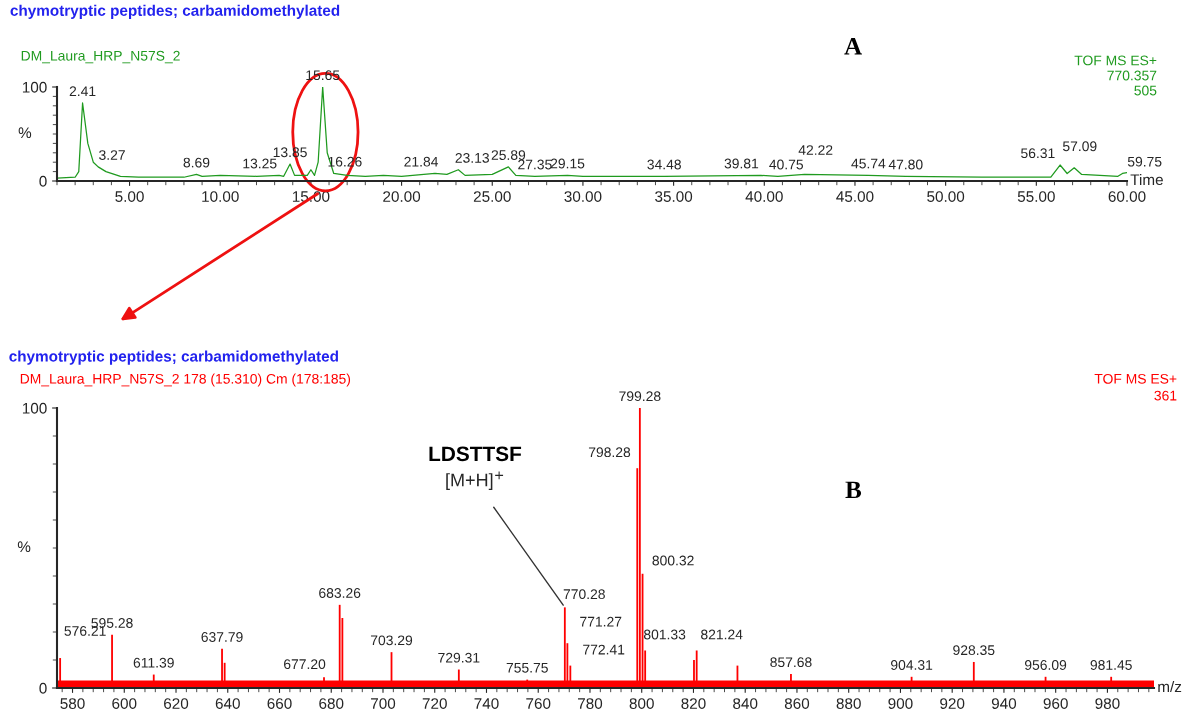 This screenshot has width=1189, height=713. I want to click on x-tick-label: 35.00, so click(674, 196).